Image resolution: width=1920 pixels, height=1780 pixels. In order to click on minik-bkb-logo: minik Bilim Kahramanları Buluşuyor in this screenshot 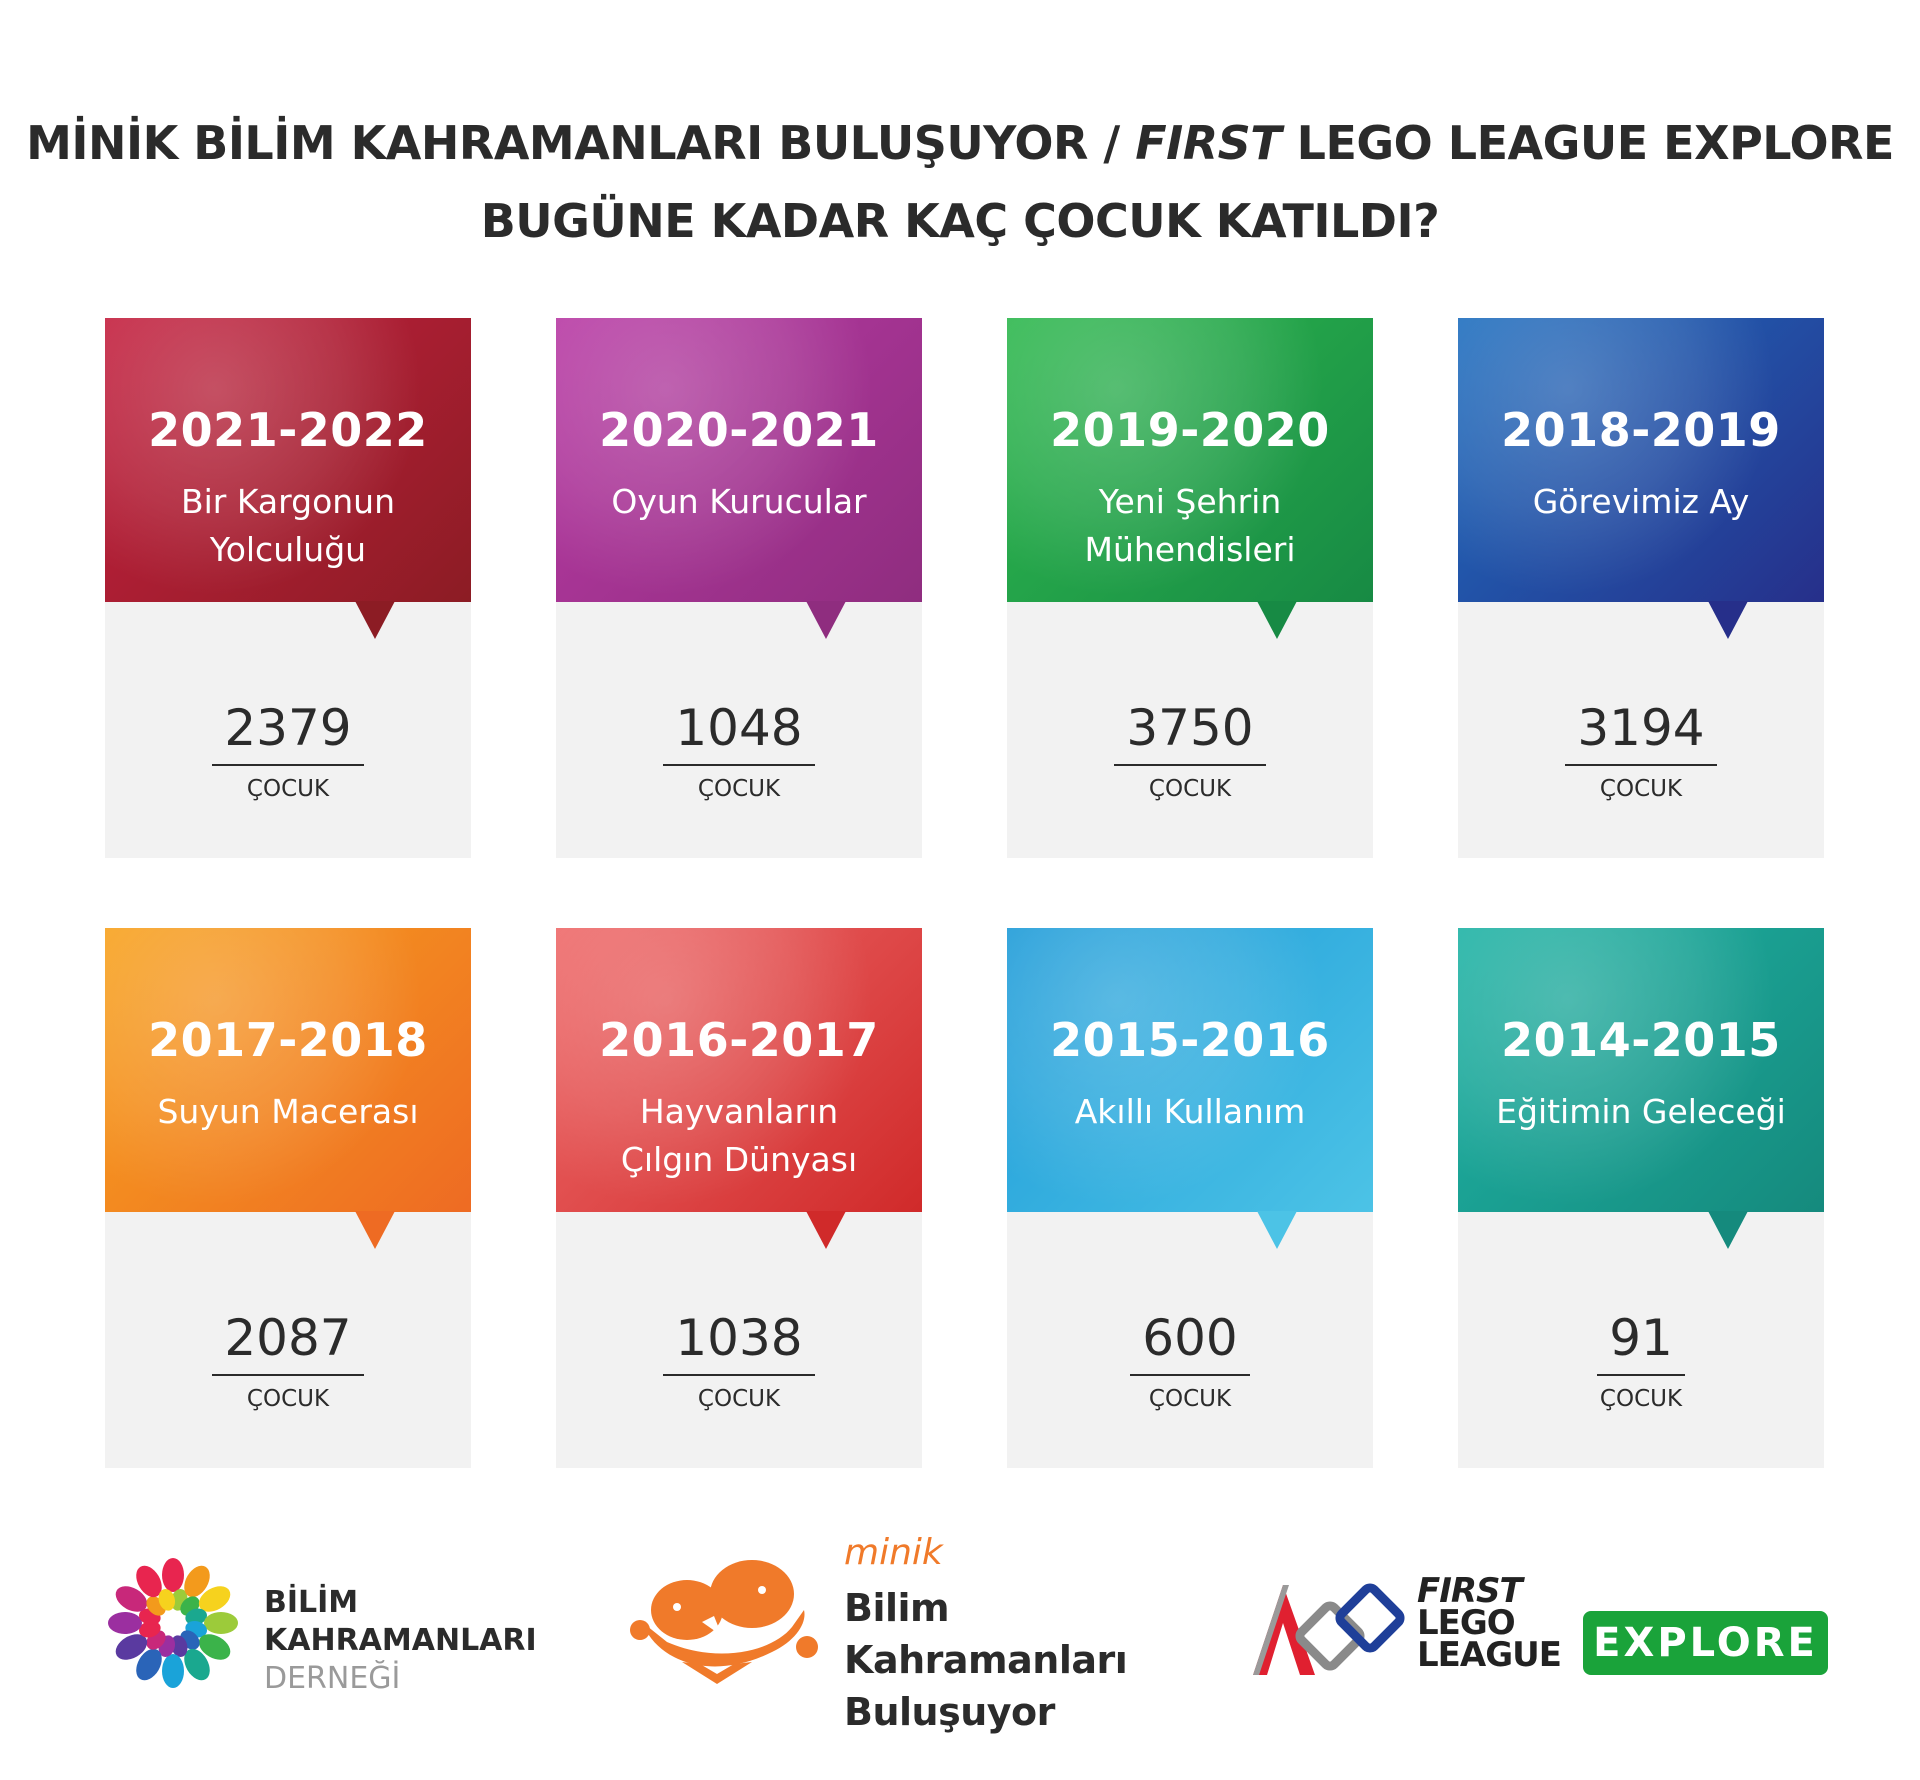, I will do `click(902, 1632)`.